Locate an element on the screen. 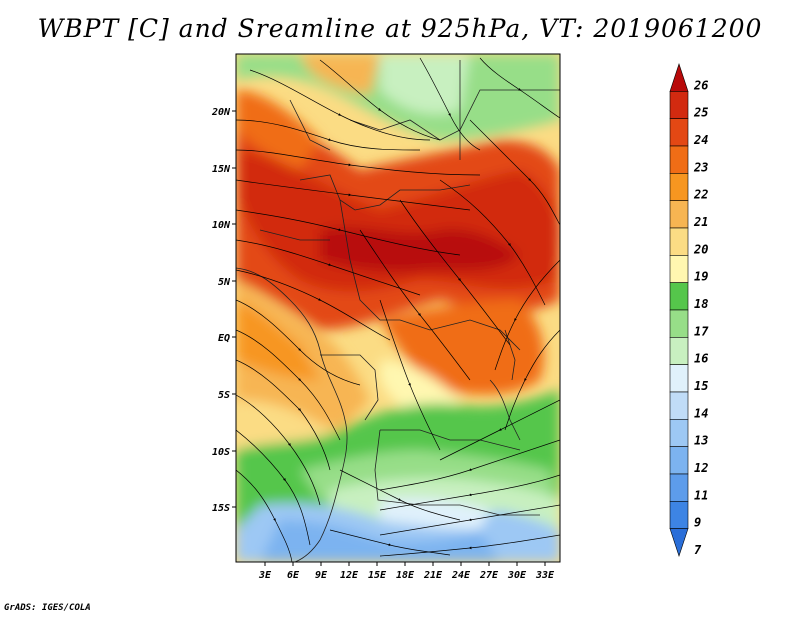 The width and height of the screenshot is (800, 618). lat-label: 15S is located at coordinates (221, 508).